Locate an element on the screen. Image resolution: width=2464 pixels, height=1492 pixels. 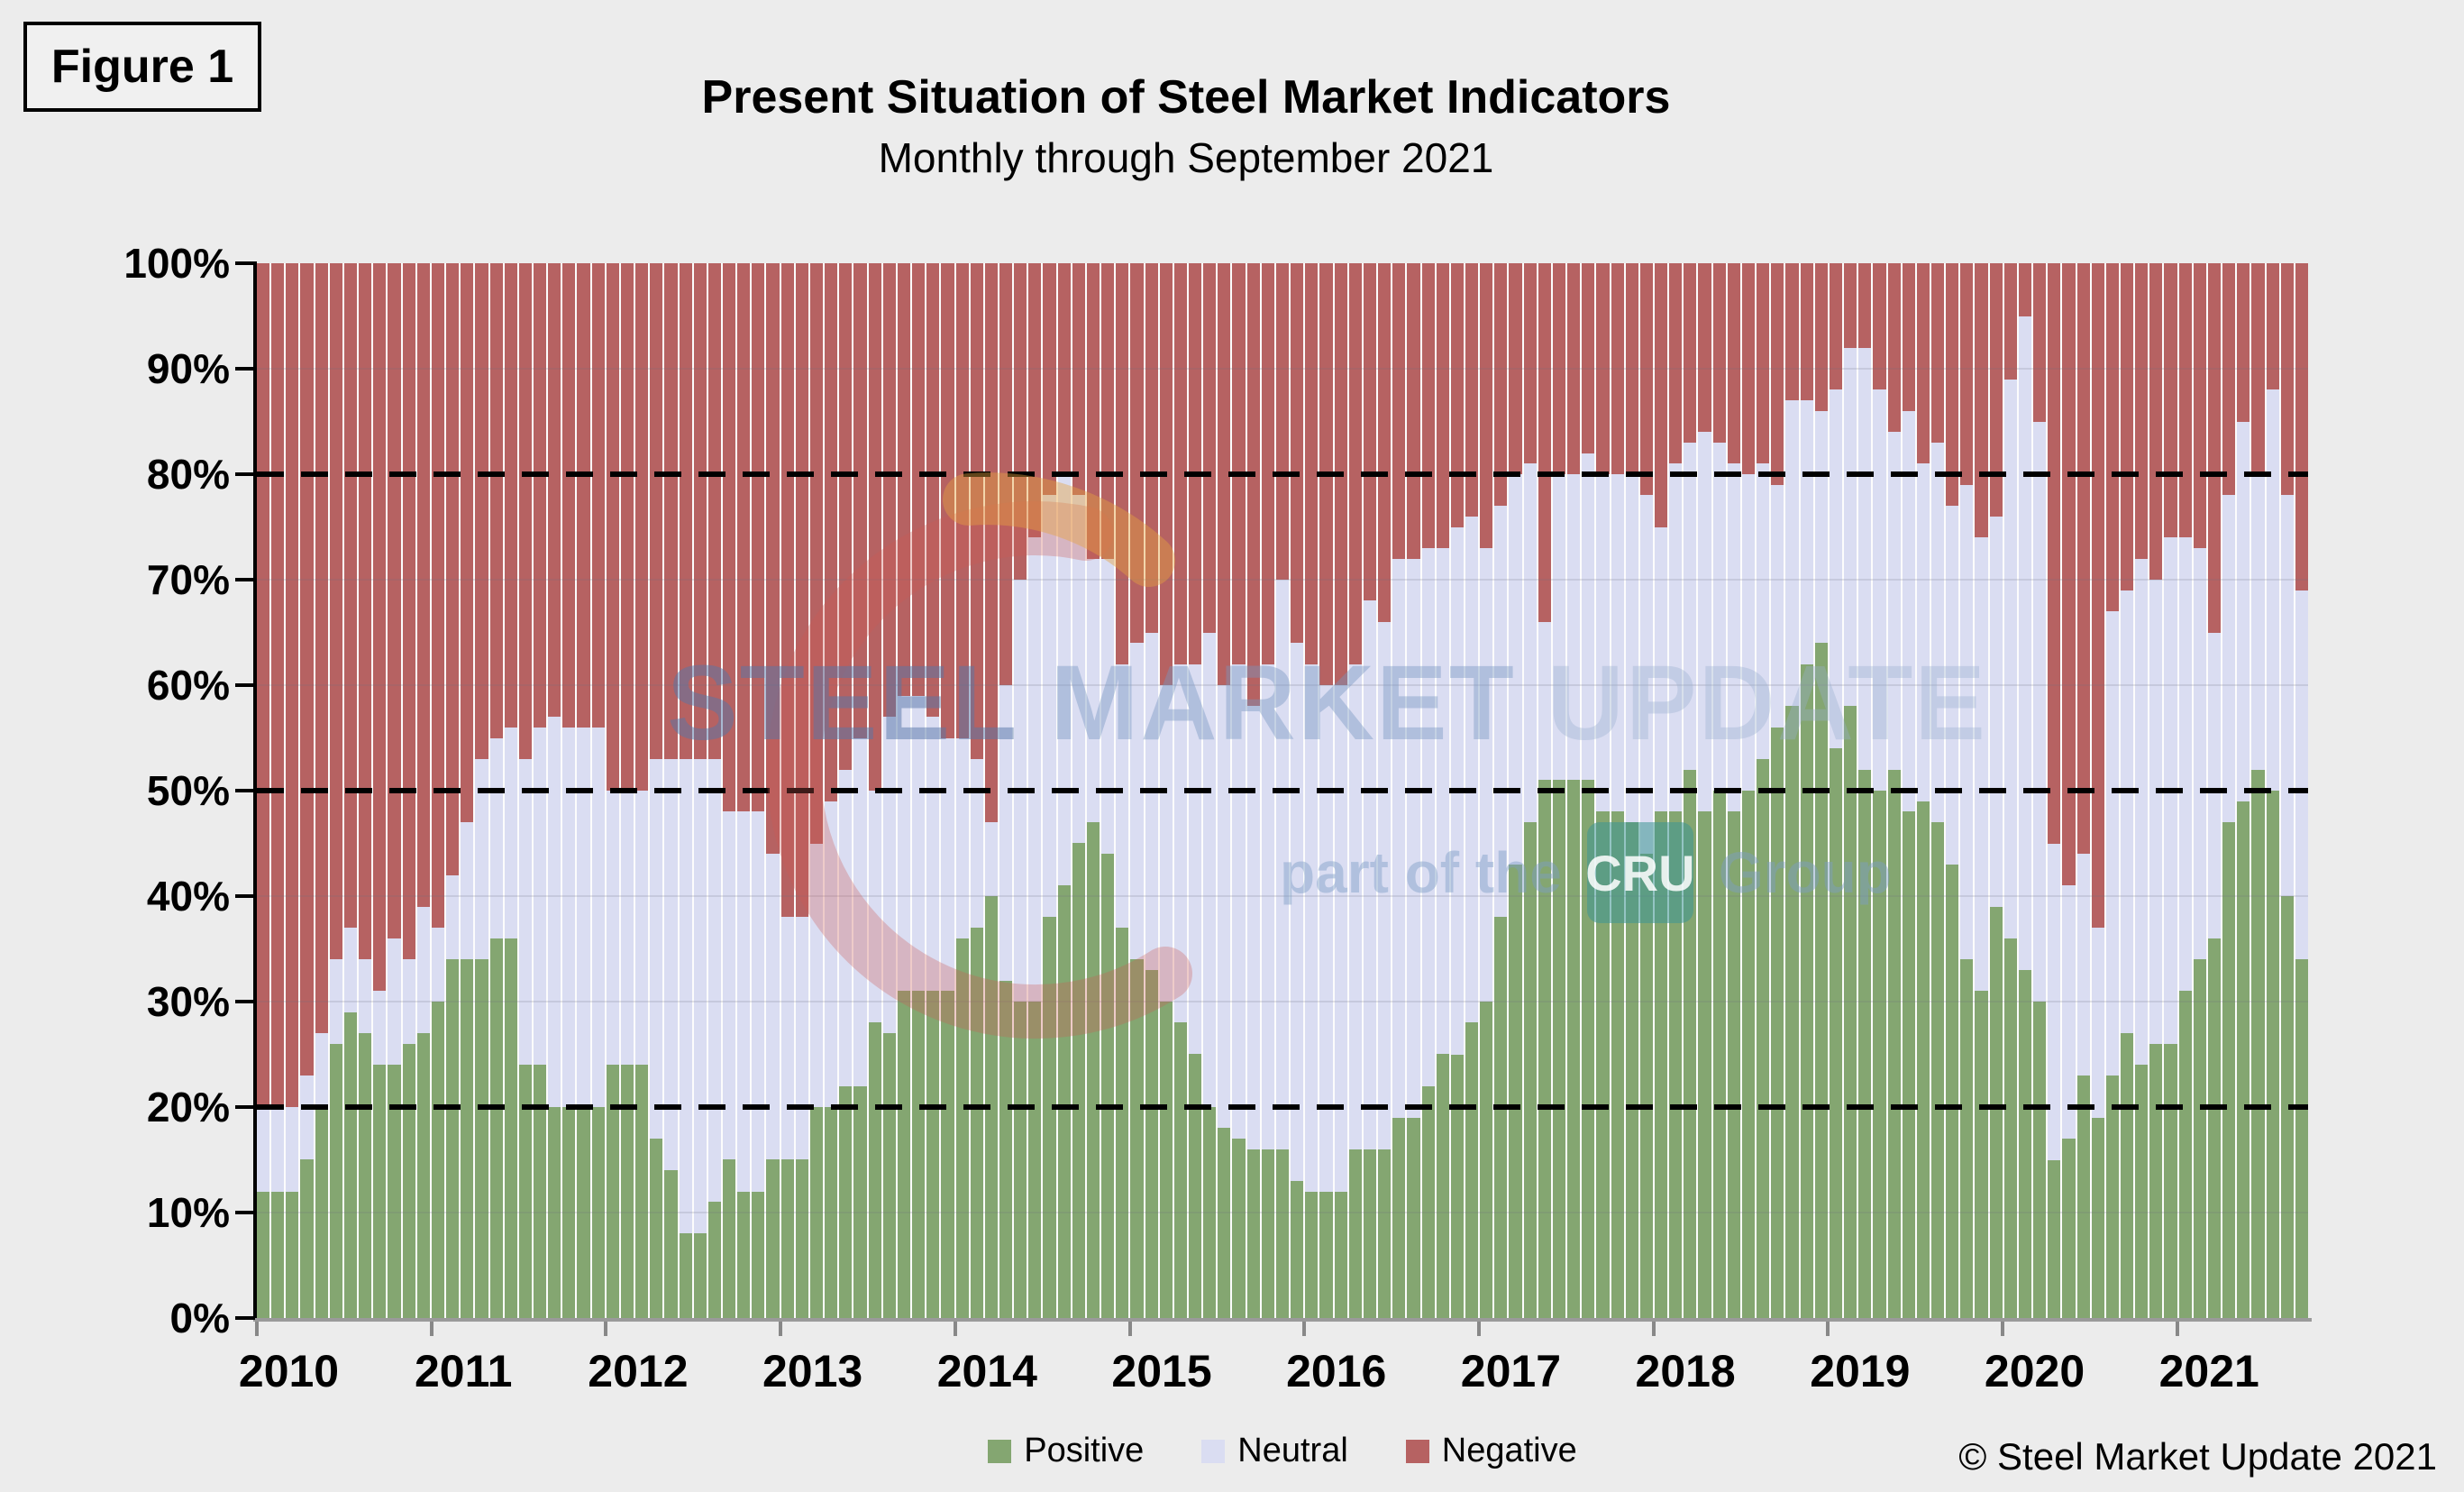
y-tick-label: 0% is located at coordinates (199, 1318).